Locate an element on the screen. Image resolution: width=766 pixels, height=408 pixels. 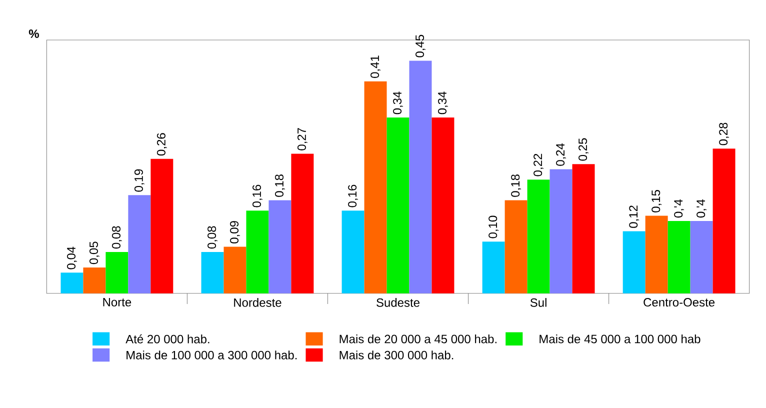
data-label: 0,12 is located at coordinates (634, 217).